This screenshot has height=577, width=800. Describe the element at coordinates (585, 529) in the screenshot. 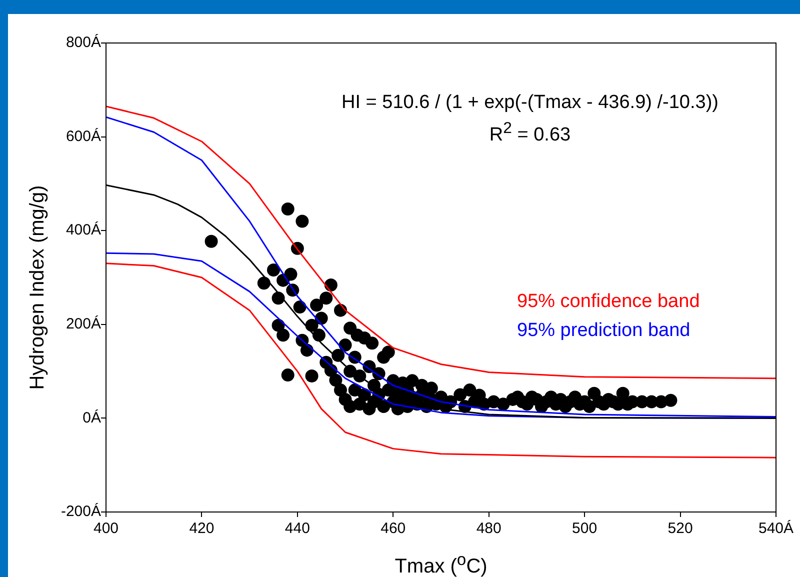

I see `x-tick-label: 500` at that location.